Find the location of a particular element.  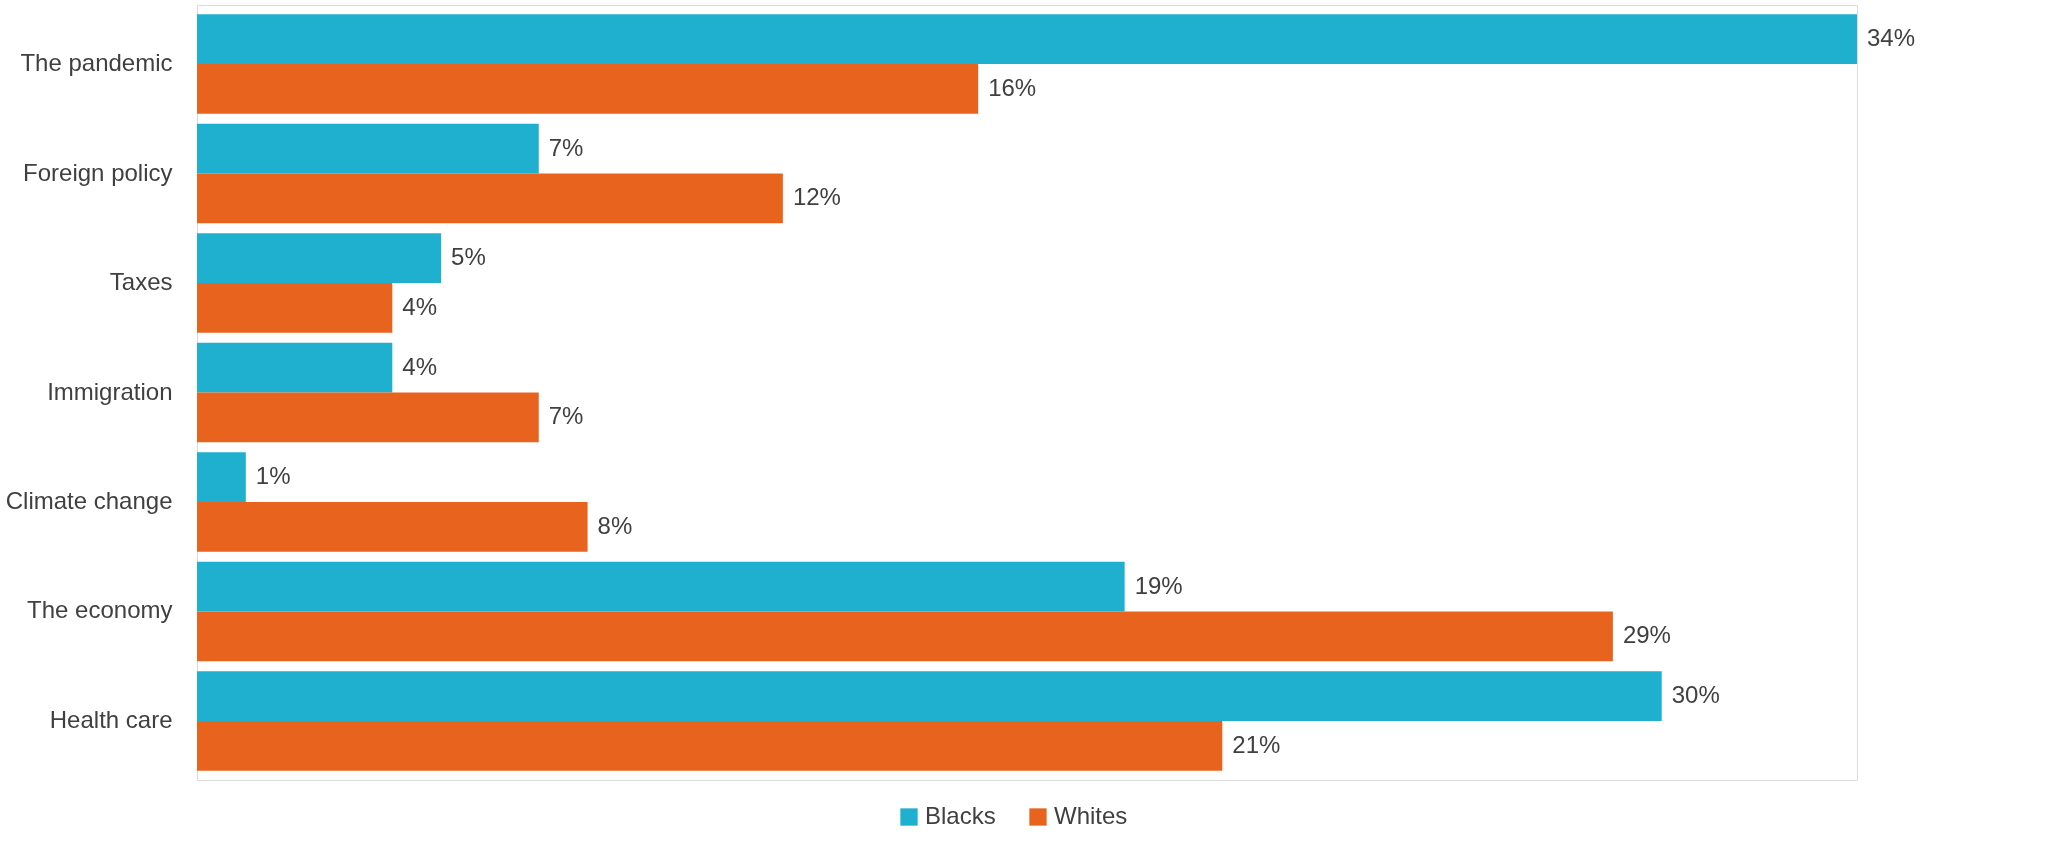

data-label: 30% is located at coordinates (1695, 695).